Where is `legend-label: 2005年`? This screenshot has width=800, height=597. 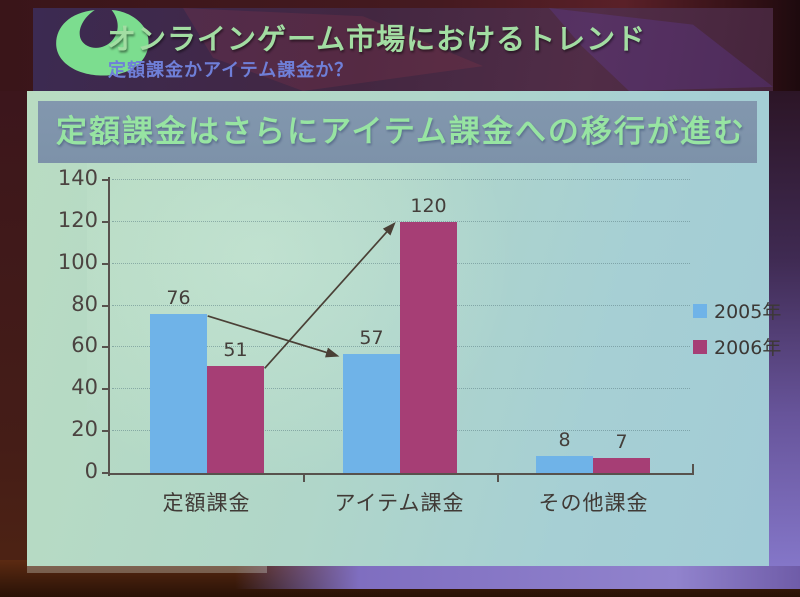 legend-label: 2005年 is located at coordinates (748, 312).